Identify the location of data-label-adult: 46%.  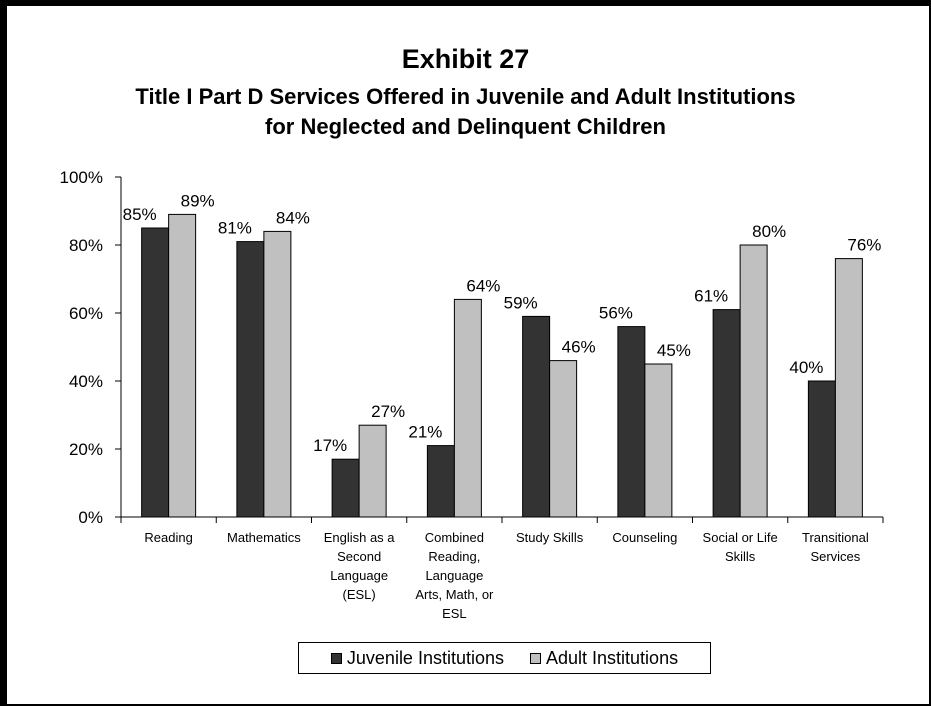
(579, 347).